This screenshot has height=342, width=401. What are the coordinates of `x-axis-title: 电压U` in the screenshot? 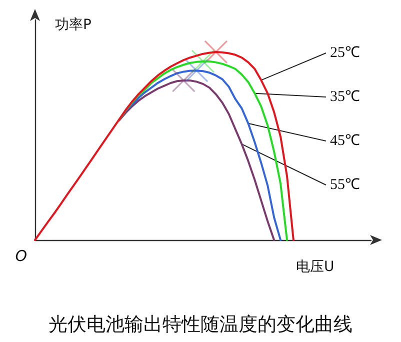 It's located at (315, 267).